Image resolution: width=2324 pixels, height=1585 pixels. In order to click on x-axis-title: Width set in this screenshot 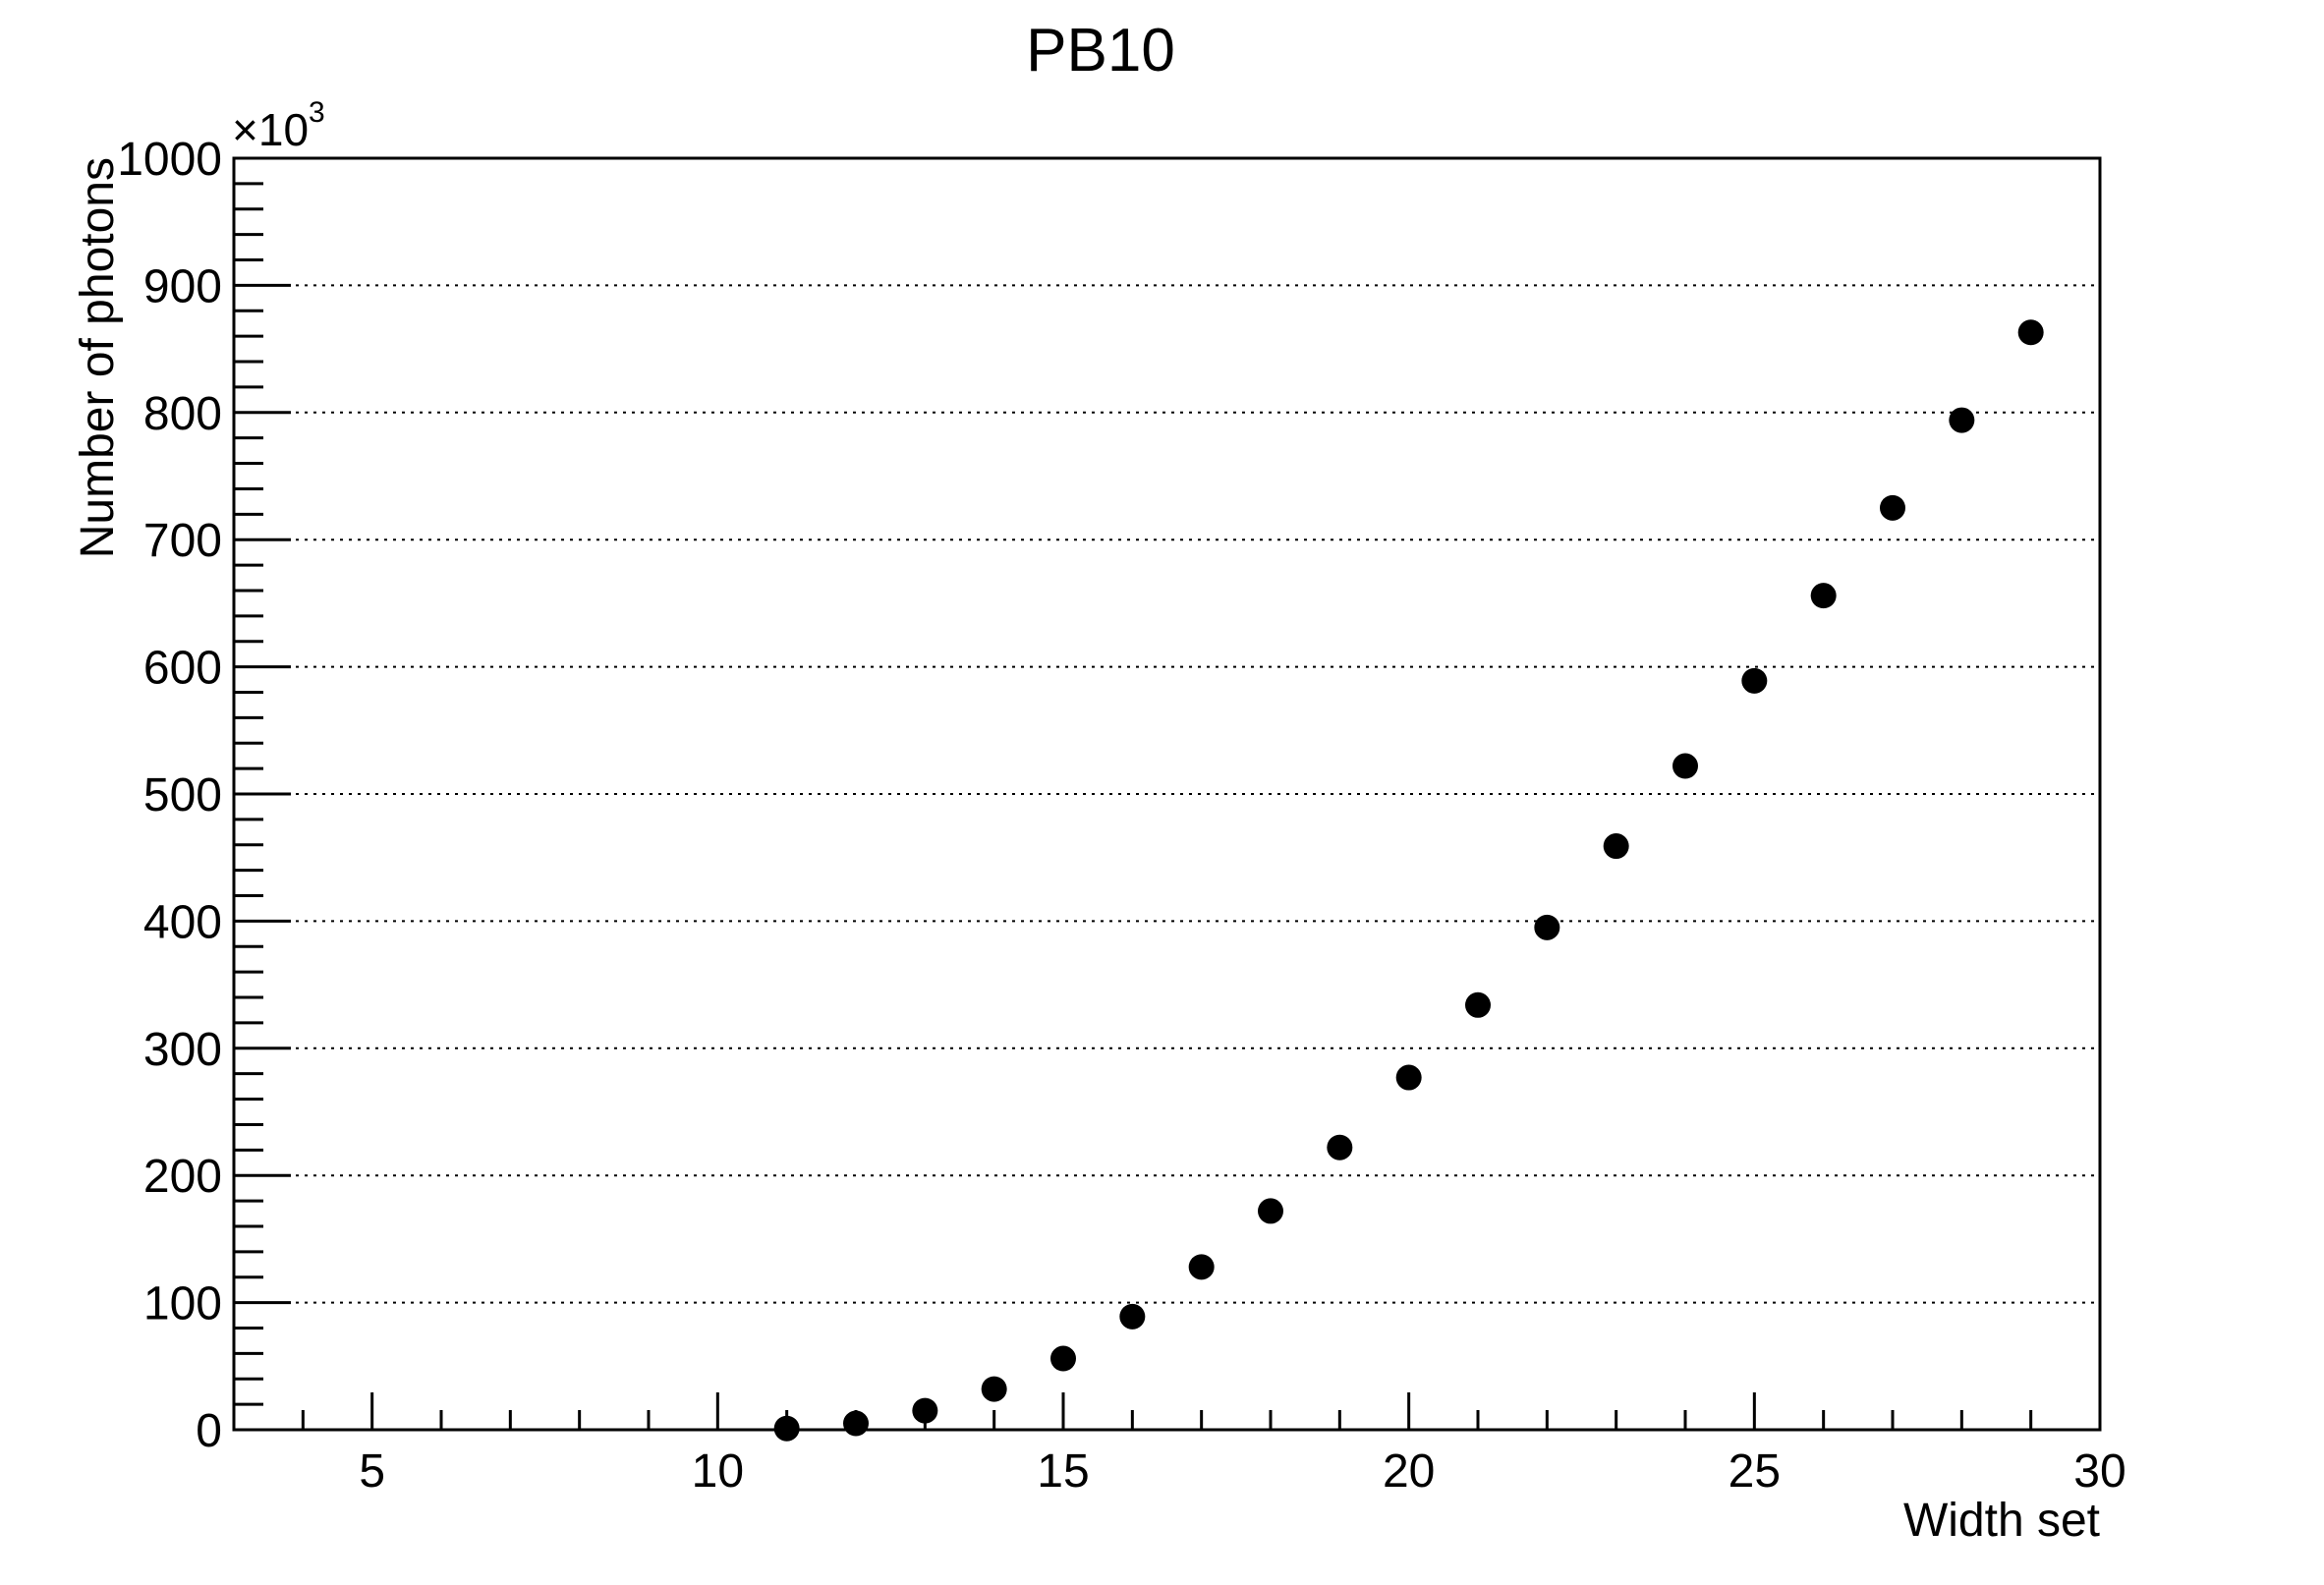, I will do `click(2002, 1521)`.